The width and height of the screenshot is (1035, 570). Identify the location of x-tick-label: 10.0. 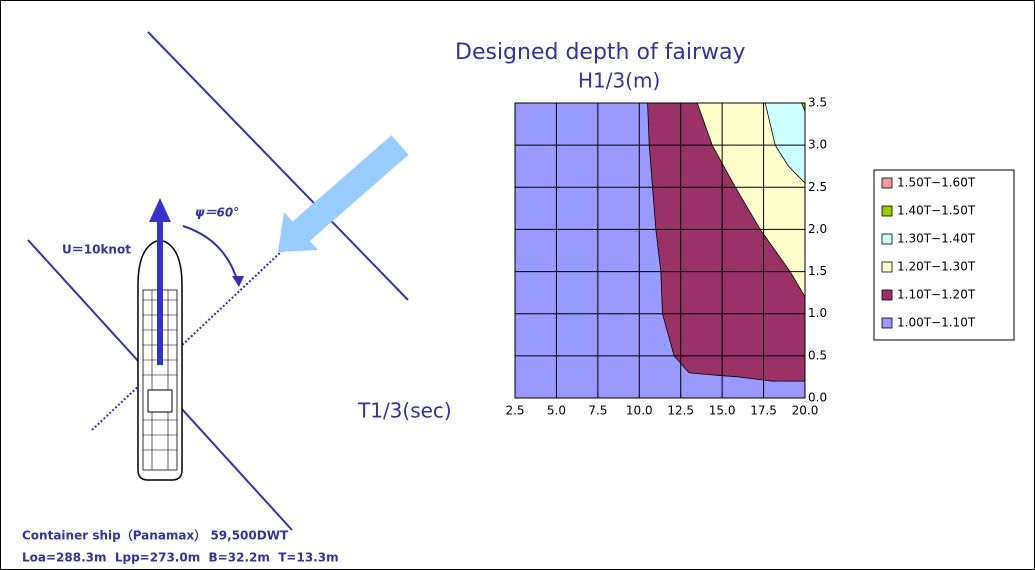
(639, 411).